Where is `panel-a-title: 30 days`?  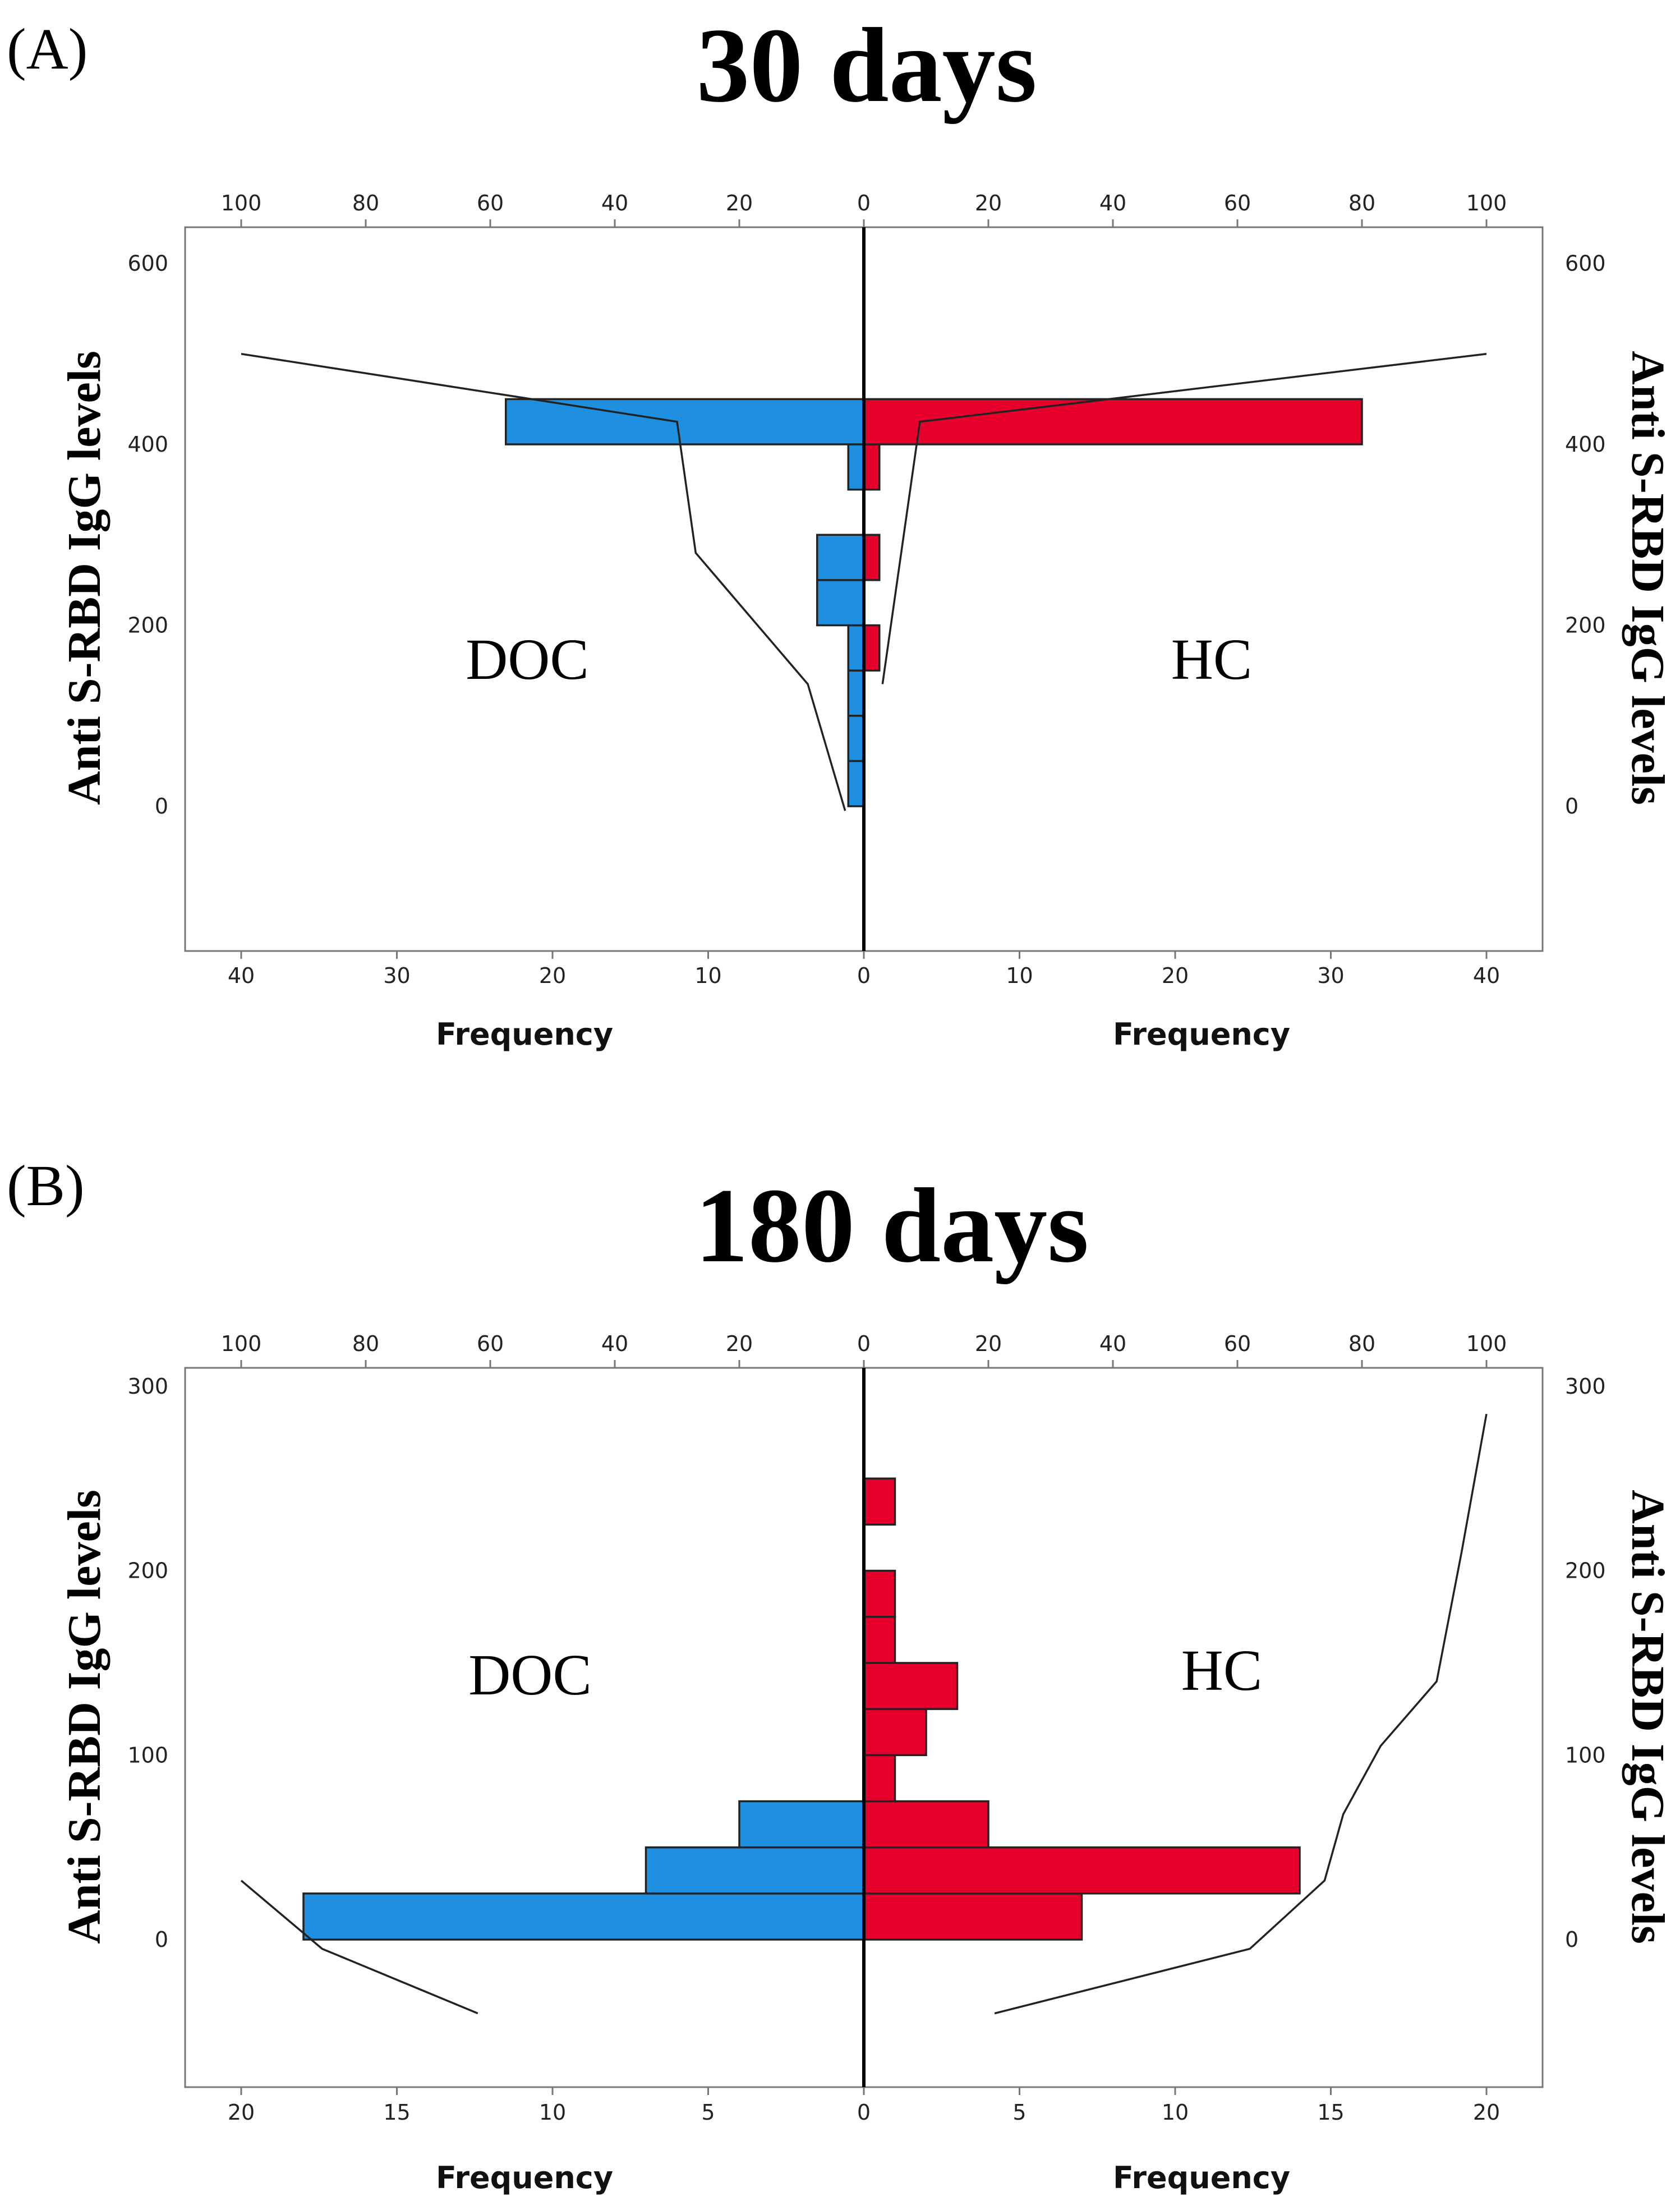
panel-a-title: 30 days is located at coordinates (866, 66).